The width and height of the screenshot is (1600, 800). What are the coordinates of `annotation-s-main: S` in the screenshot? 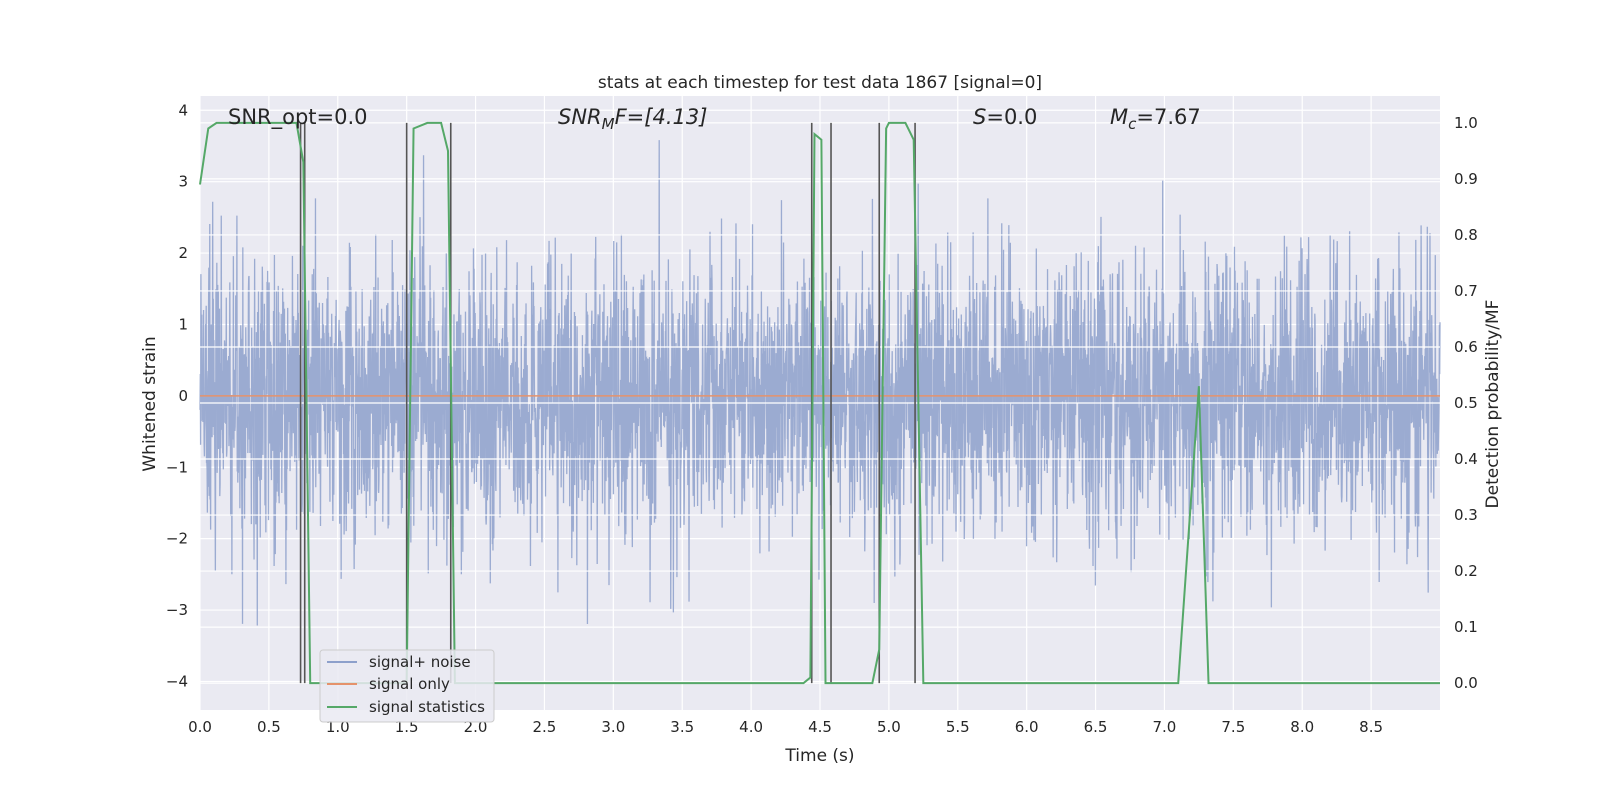 It's located at (979, 117).